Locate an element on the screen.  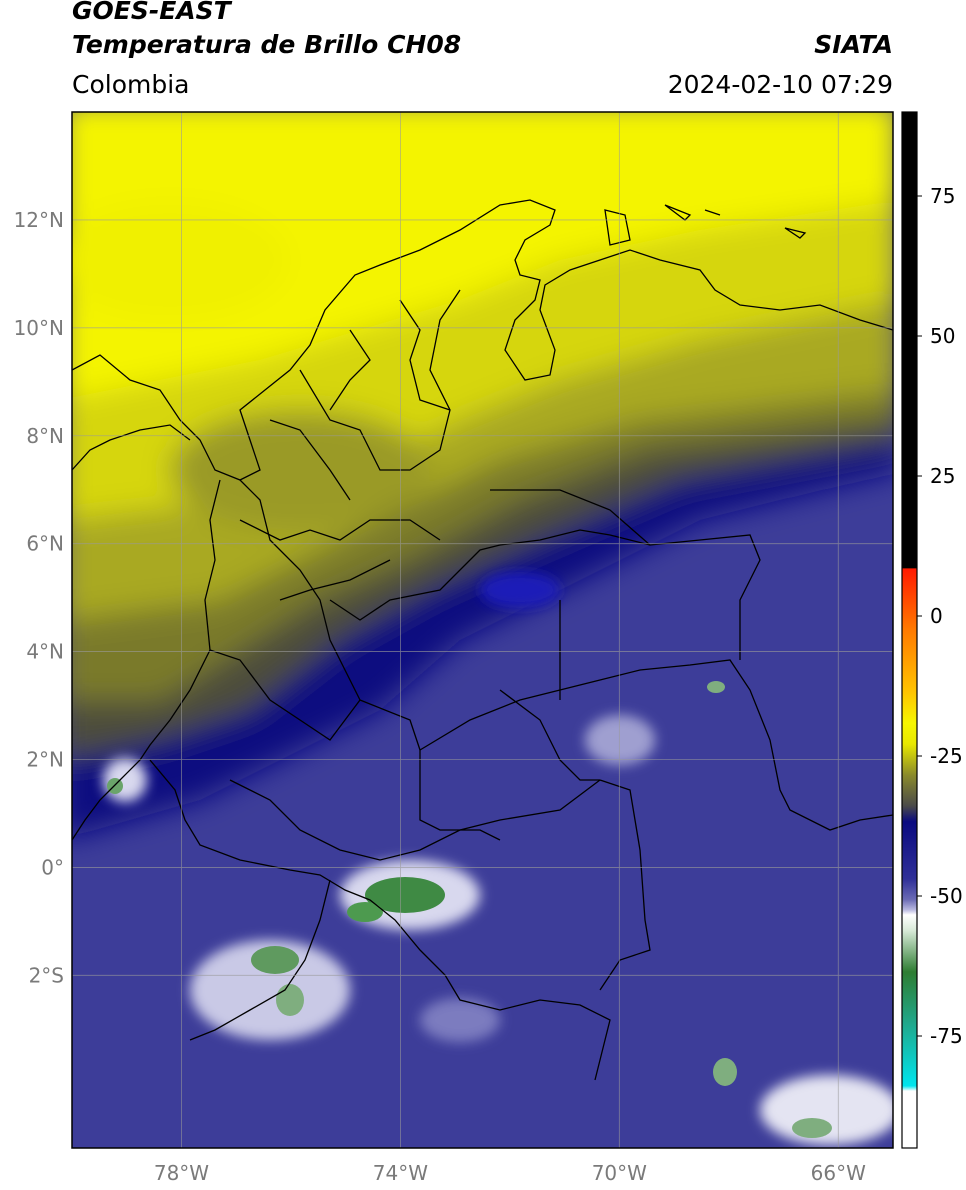
latitude-tick-label: 6°N is located at coordinates (45, 544).